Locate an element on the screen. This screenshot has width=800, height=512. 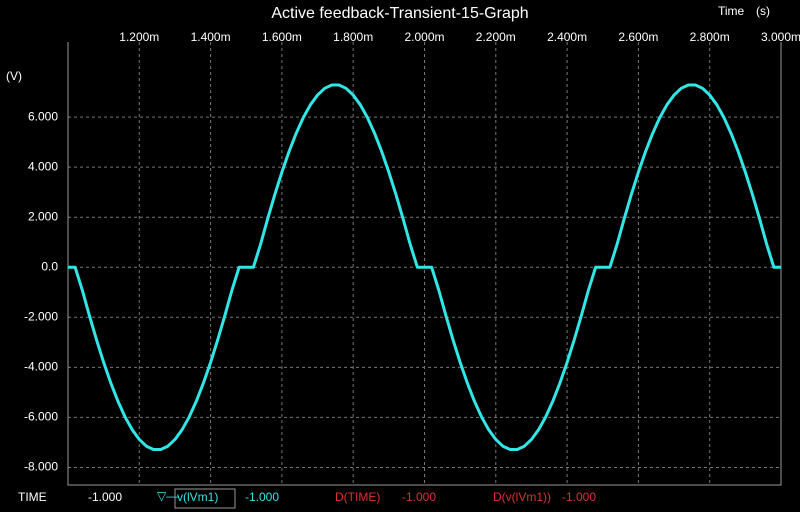
legend-icon: ▽— is located at coordinates (167, 496).